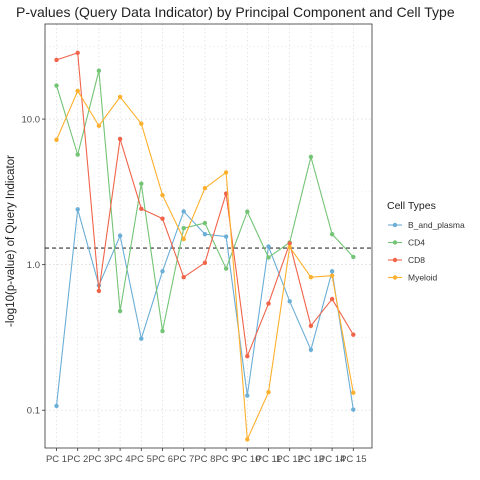  What do you see at coordinates (247, 459) in the screenshot?
I see `x-tick-label: PC 10` at bounding box center [247, 459].